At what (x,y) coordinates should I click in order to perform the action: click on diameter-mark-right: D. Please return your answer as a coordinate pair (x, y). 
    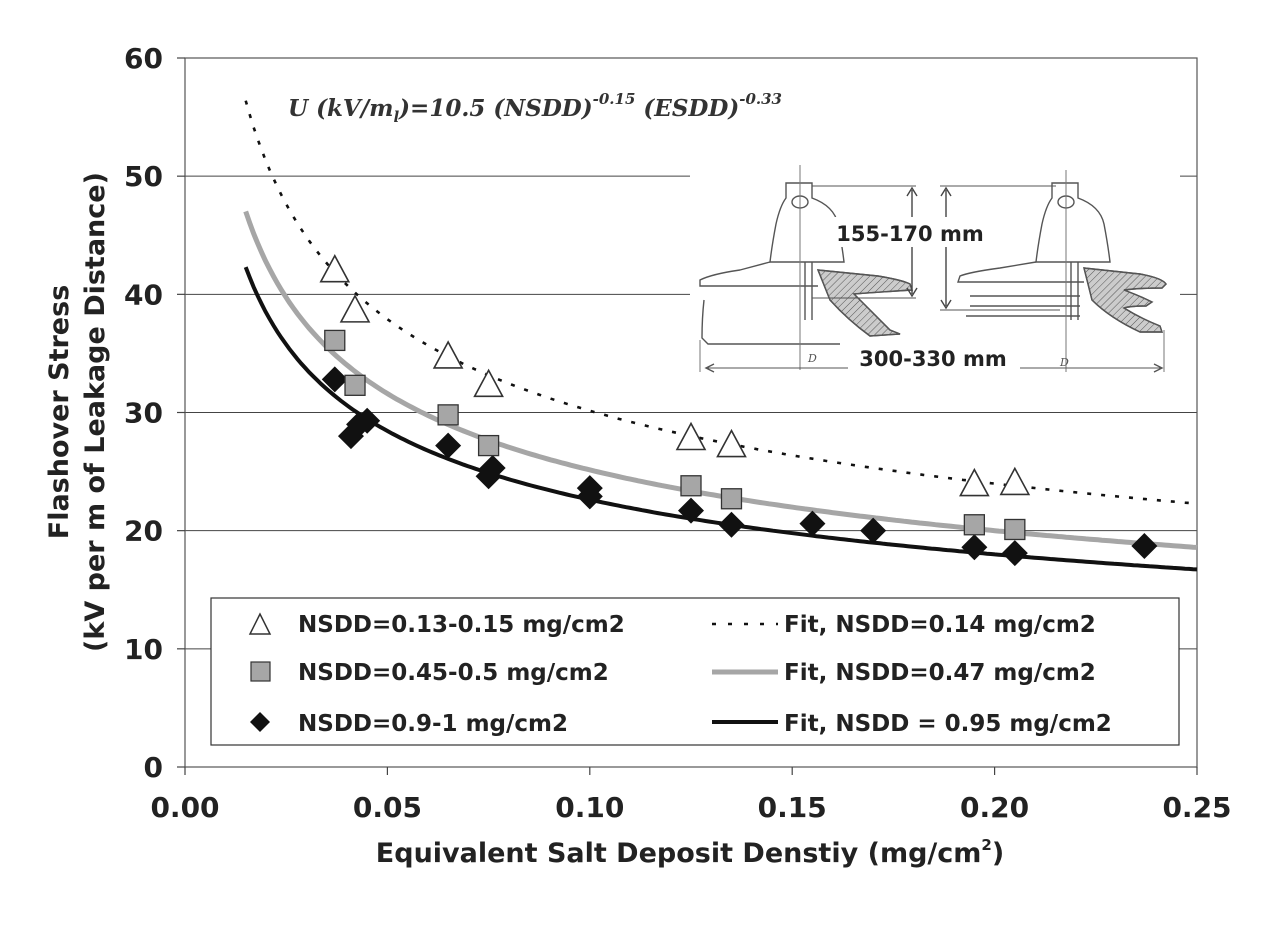
    Looking at the image, I should click on (1064, 362).